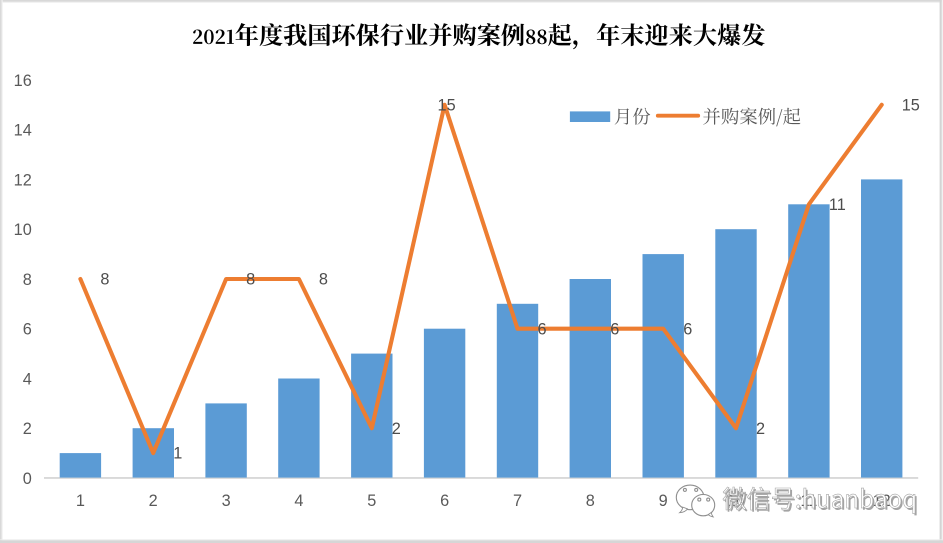 The image size is (943, 543). Describe the element at coordinates (371, 501) in the screenshot. I see `svg-text: 5` at that location.